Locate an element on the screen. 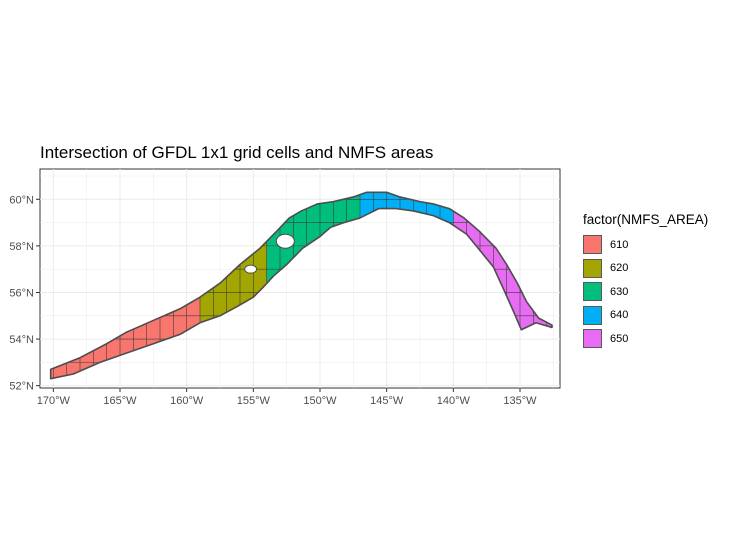 This screenshot has height=551, width=731. y-tick-label: 58°N is located at coordinates (21, 247).